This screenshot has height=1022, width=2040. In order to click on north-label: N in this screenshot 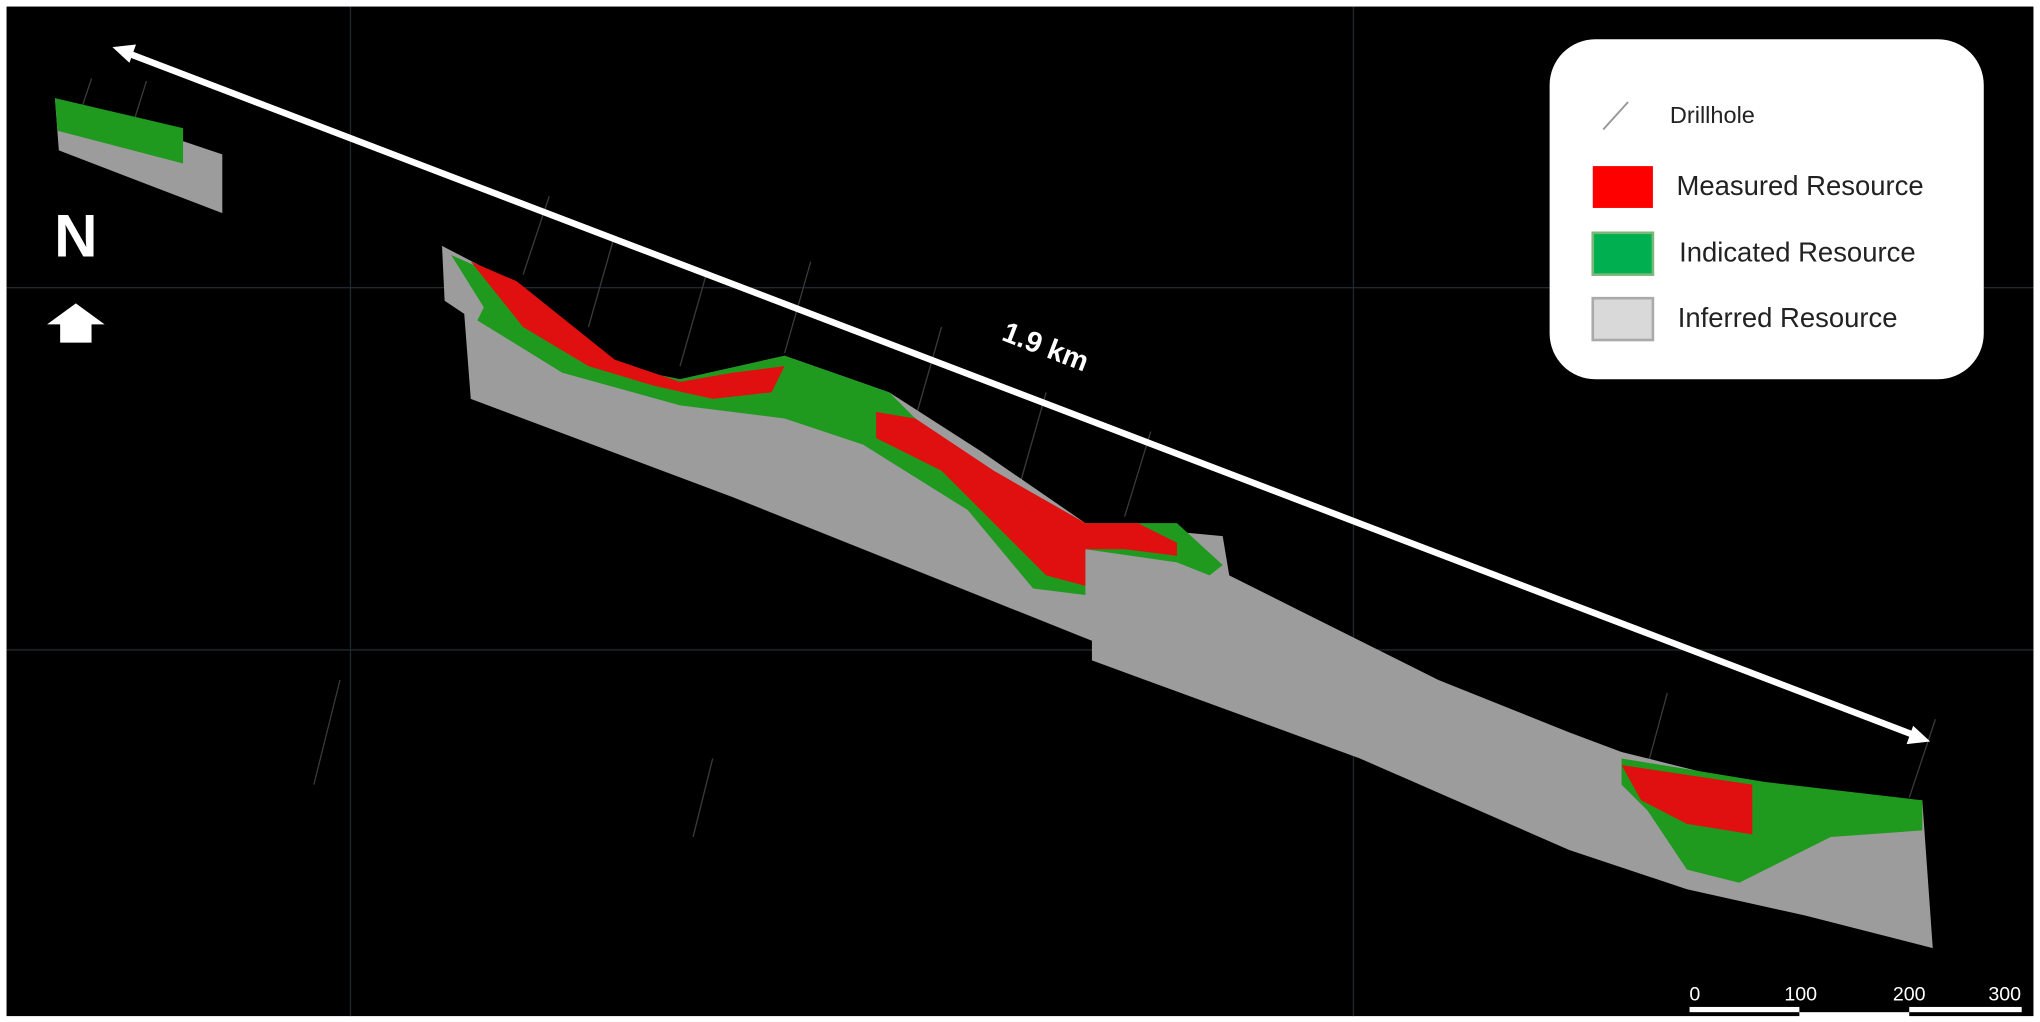, I will do `click(75, 235)`.